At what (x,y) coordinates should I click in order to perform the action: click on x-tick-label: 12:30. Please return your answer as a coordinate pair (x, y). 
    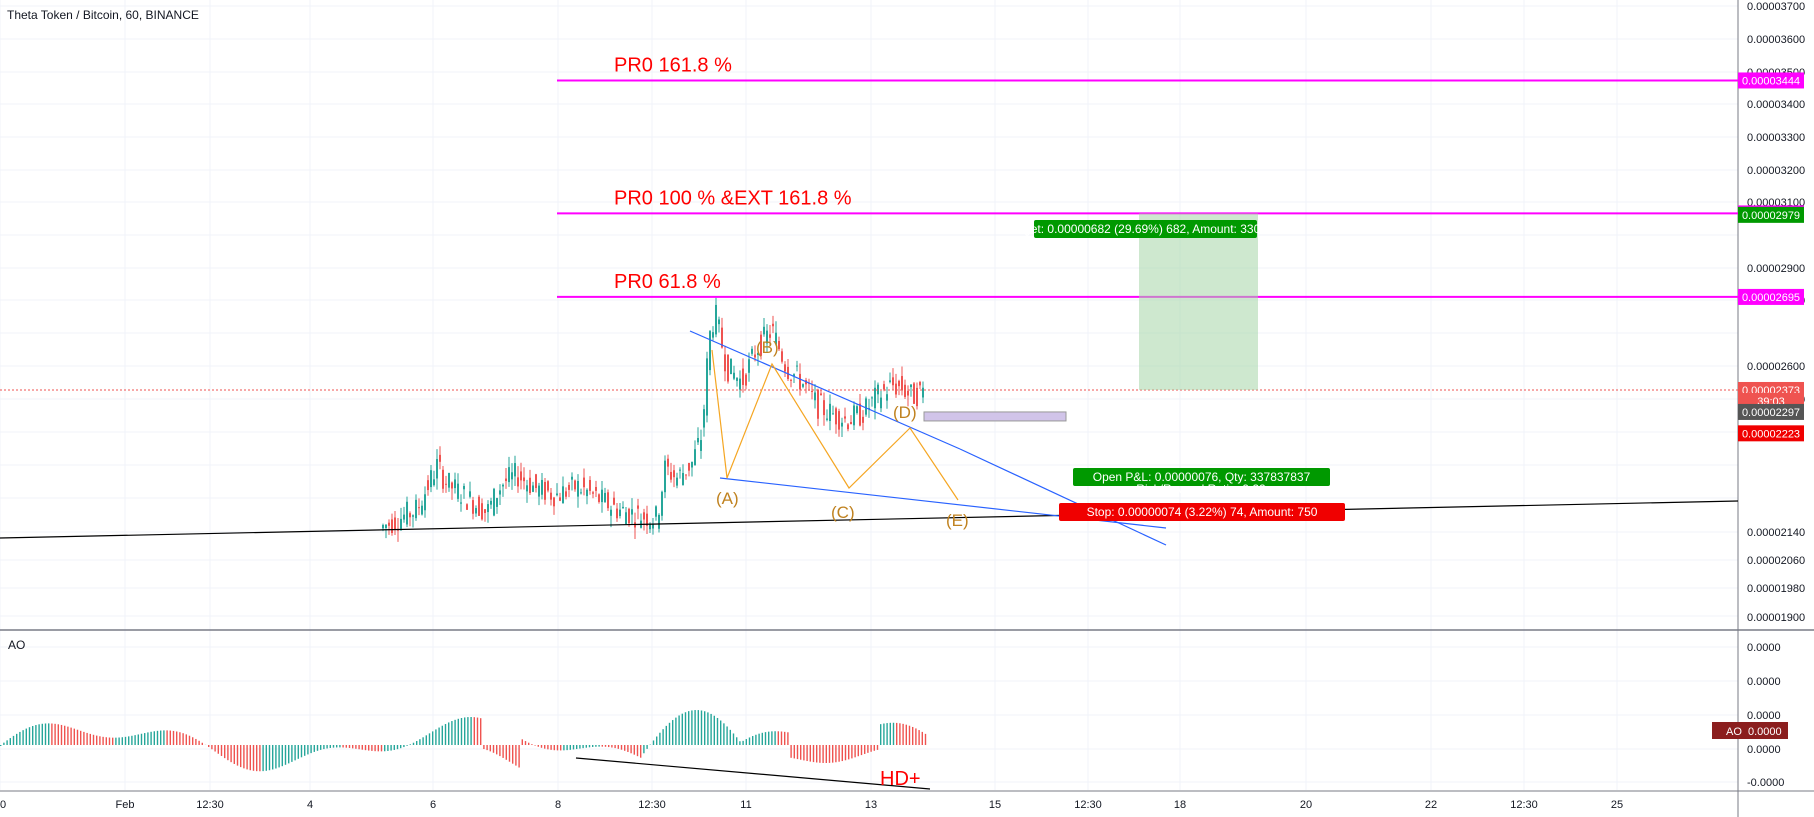
    Looking at the image, I should click on (1088, 805).